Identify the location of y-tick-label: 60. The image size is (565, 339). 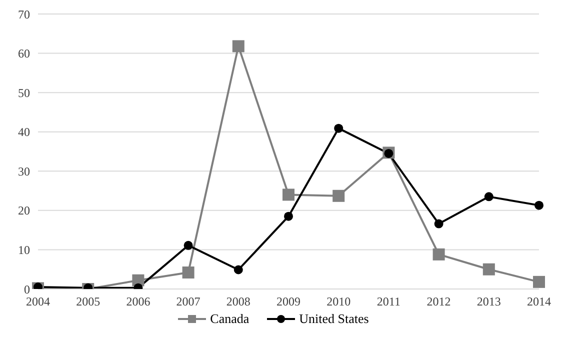
(24, 53).